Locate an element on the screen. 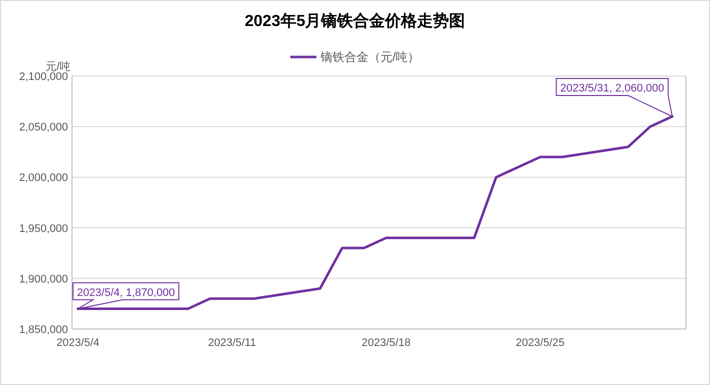 Image resolution: width=710 pixels, height=385 pixels. y-tick-label: 1,900,000 is located at coordinates (43, 279).